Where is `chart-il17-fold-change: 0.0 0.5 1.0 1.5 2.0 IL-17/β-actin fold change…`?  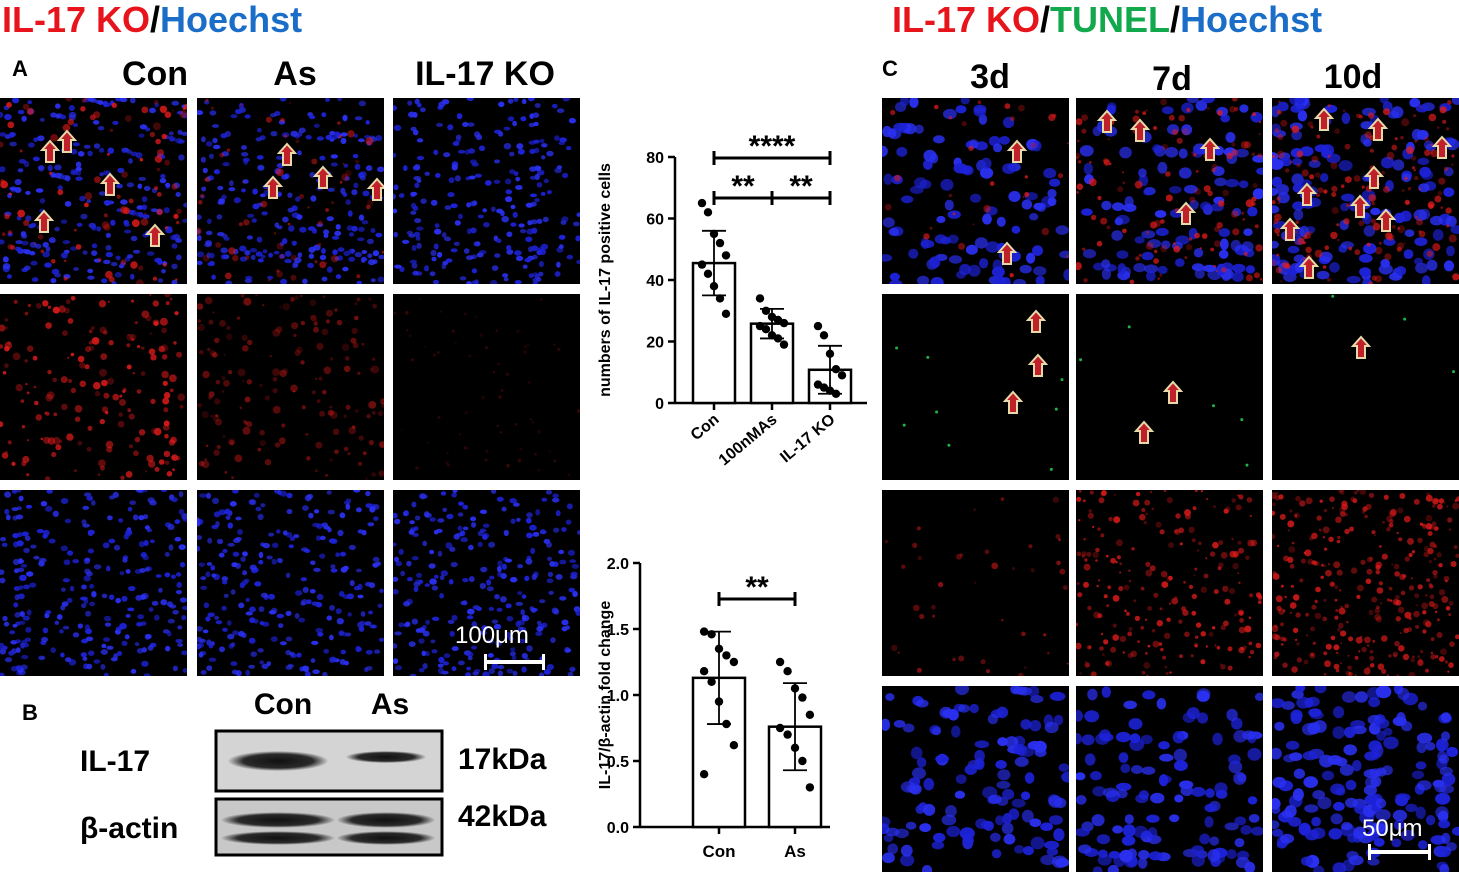
chart-il17-fold-change: 0.0 0.5 1.0 1.5 2.0 IL-17/β-actin fold change… is located at coordinates (713, 708).